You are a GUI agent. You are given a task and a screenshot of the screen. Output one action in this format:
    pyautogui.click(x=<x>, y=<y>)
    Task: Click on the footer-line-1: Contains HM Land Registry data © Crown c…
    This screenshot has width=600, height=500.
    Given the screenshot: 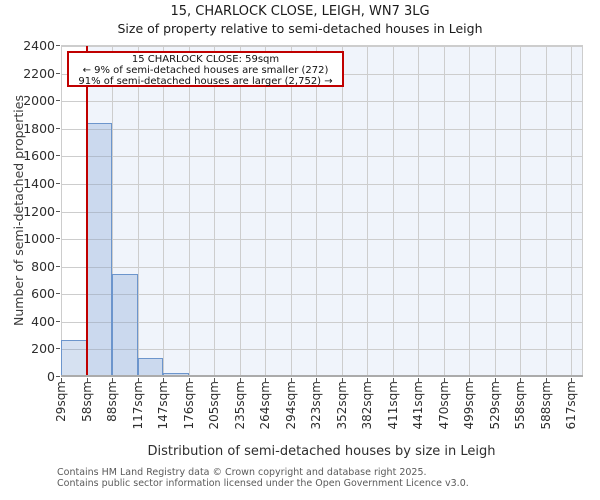 What is the action you would take?
    pyautogui.click(x=242, y=472)
    